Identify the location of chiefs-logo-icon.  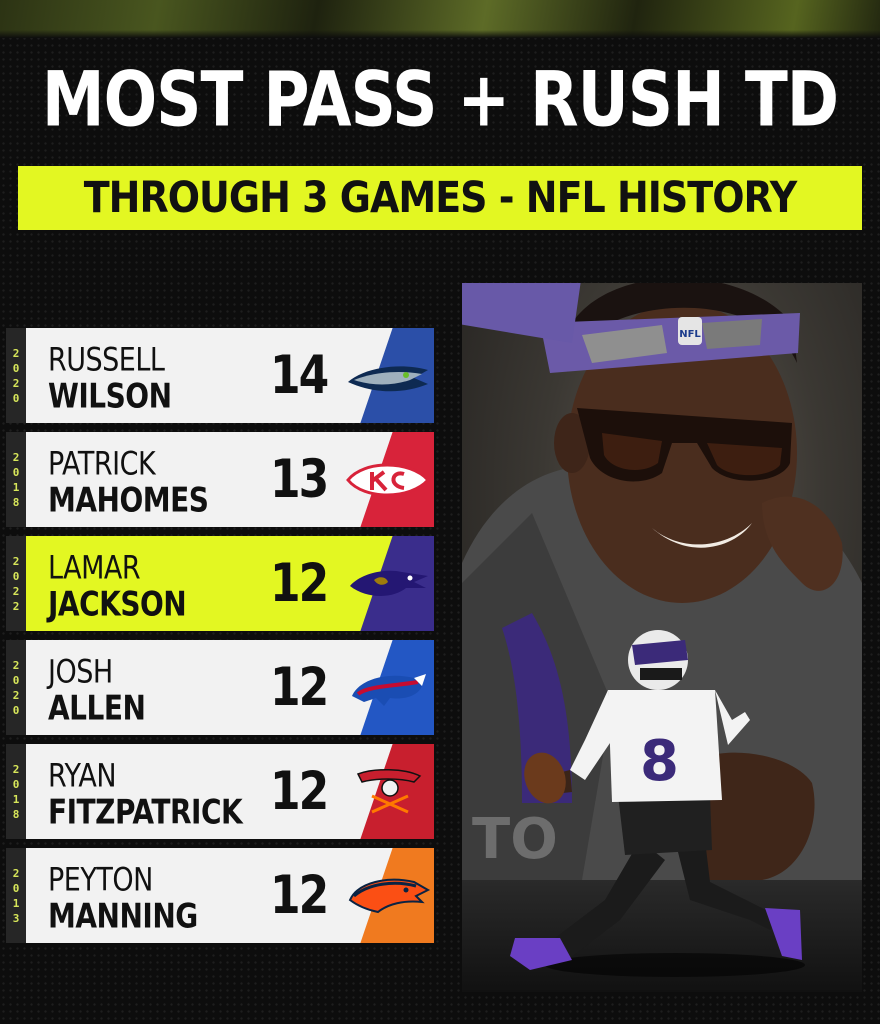
(388, 480).